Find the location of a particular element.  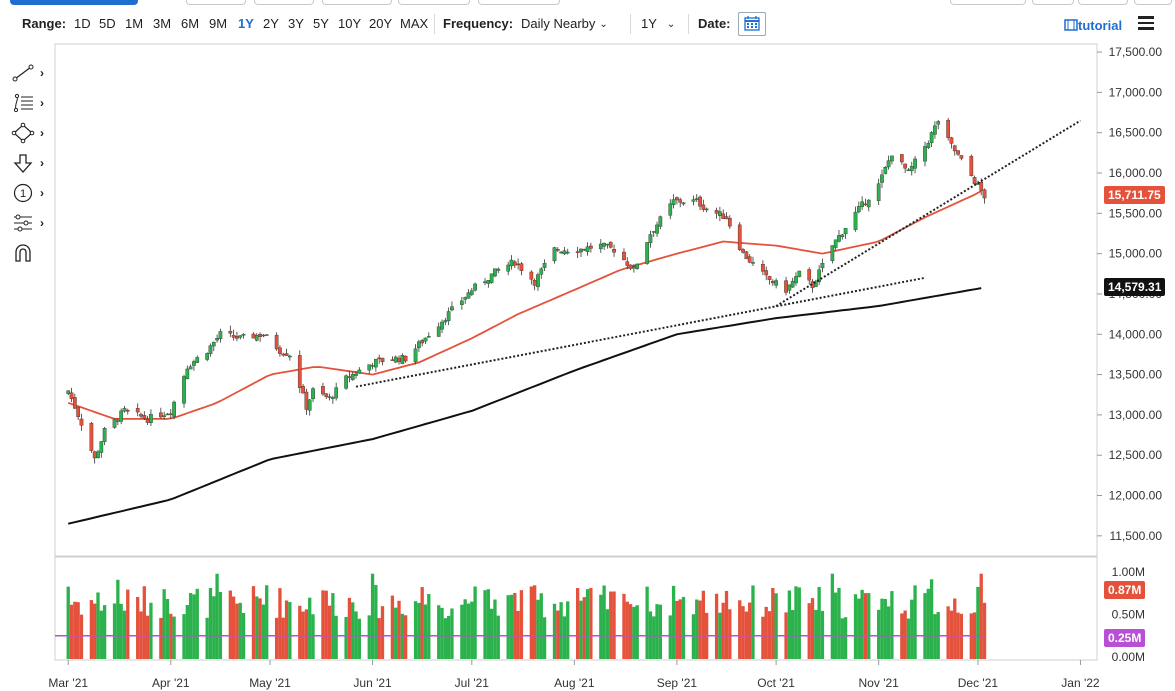

indicator-settings-button: › is located at coordinates (30, 224).